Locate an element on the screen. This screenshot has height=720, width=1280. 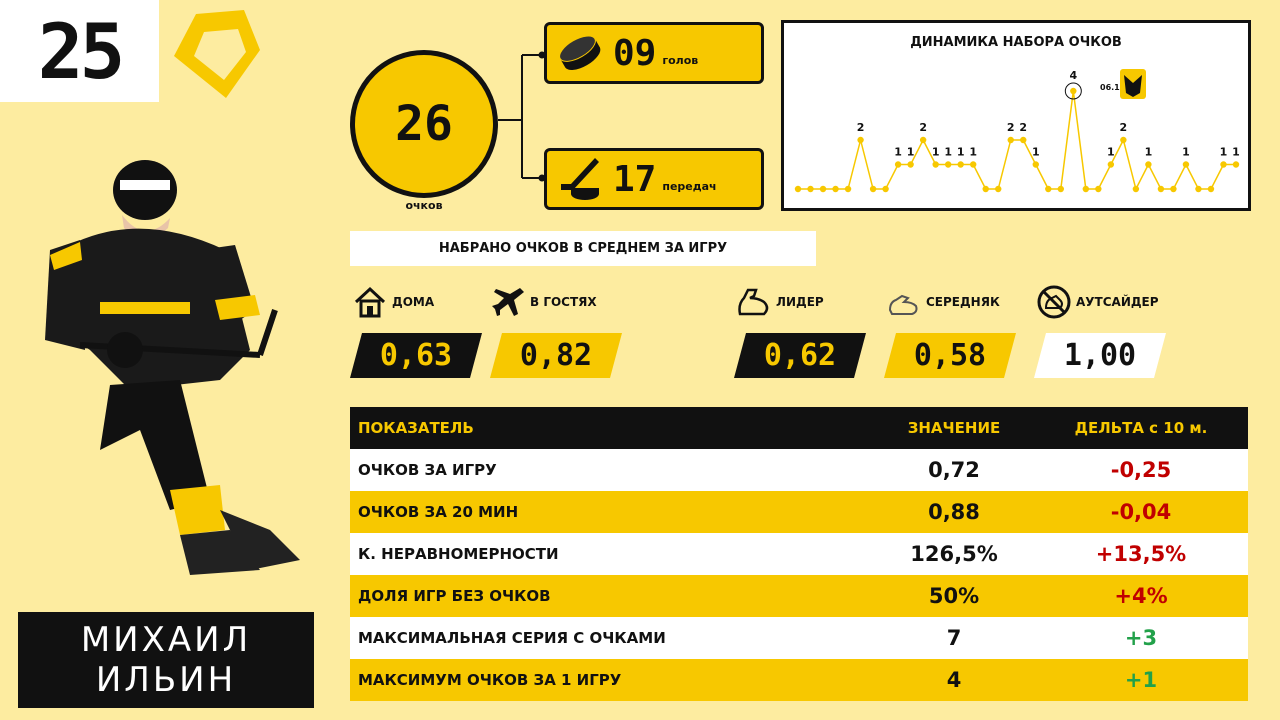
player-number: 25 is located at coordinates (81, 51).